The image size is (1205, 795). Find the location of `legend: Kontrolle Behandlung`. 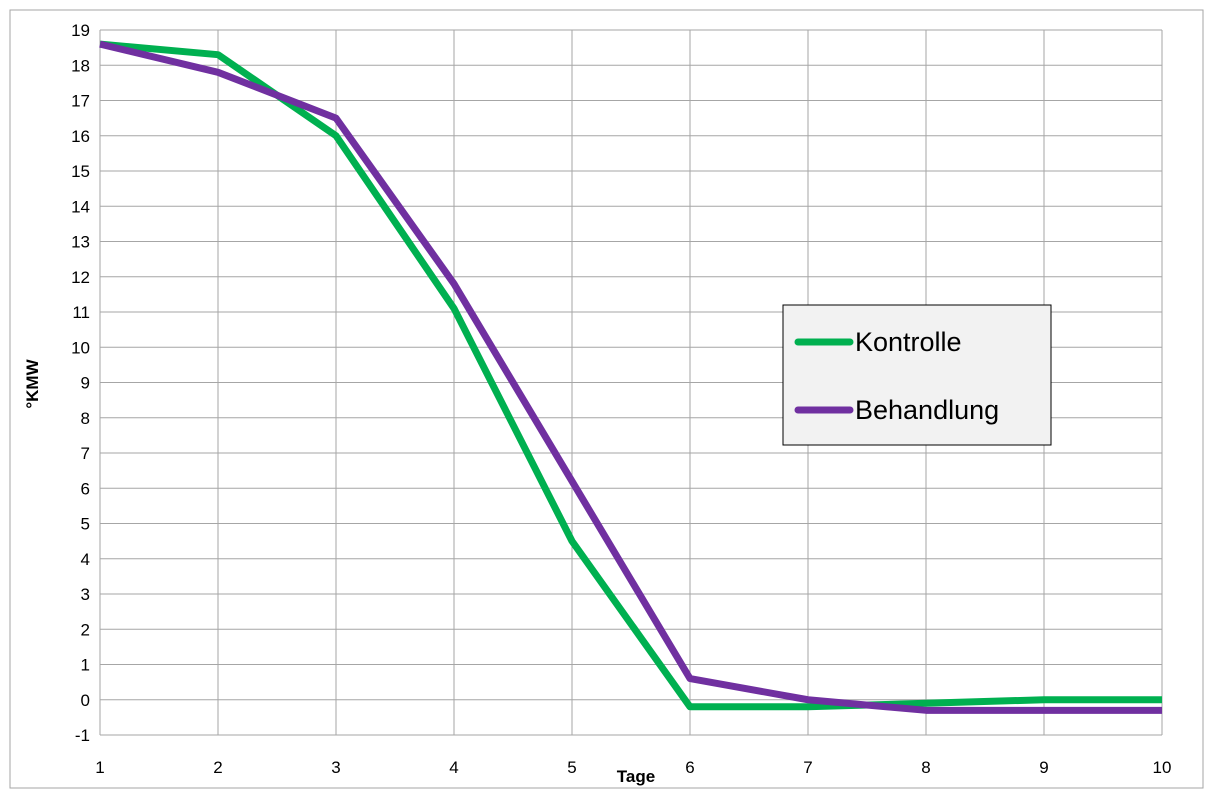

legend: Kontrolle Behandlung is located at coordinates (917, 375).